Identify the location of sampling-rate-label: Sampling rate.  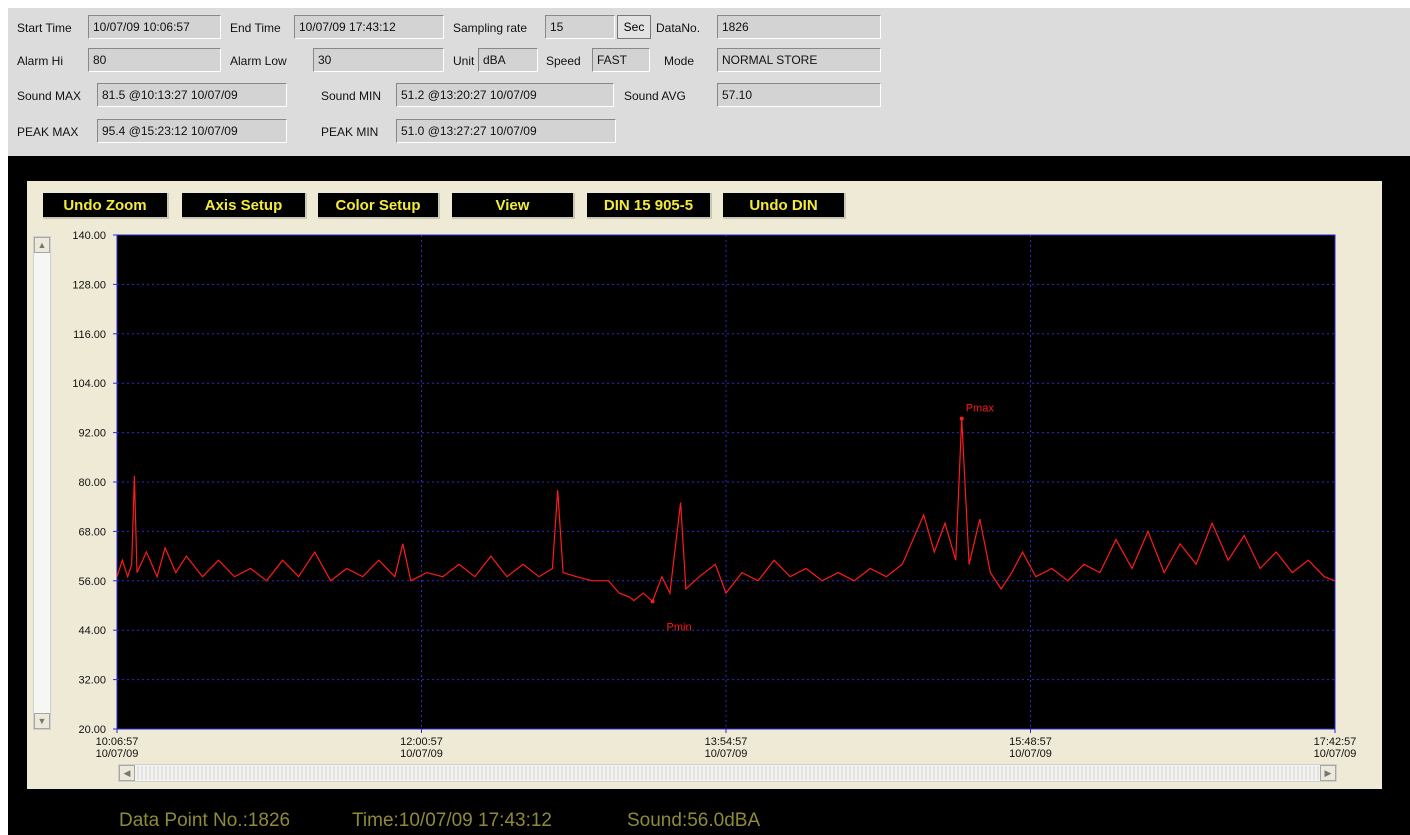
(490, 28).